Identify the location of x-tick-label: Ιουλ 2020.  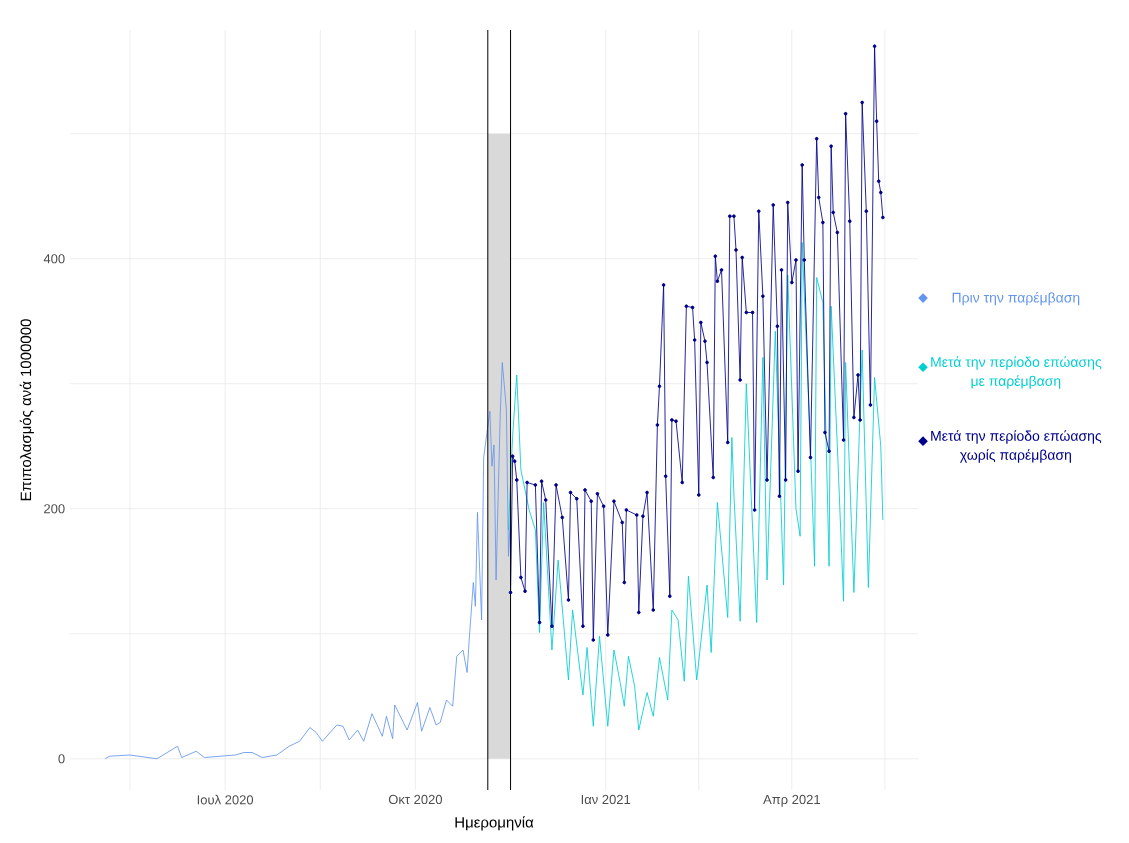
(225, 799).